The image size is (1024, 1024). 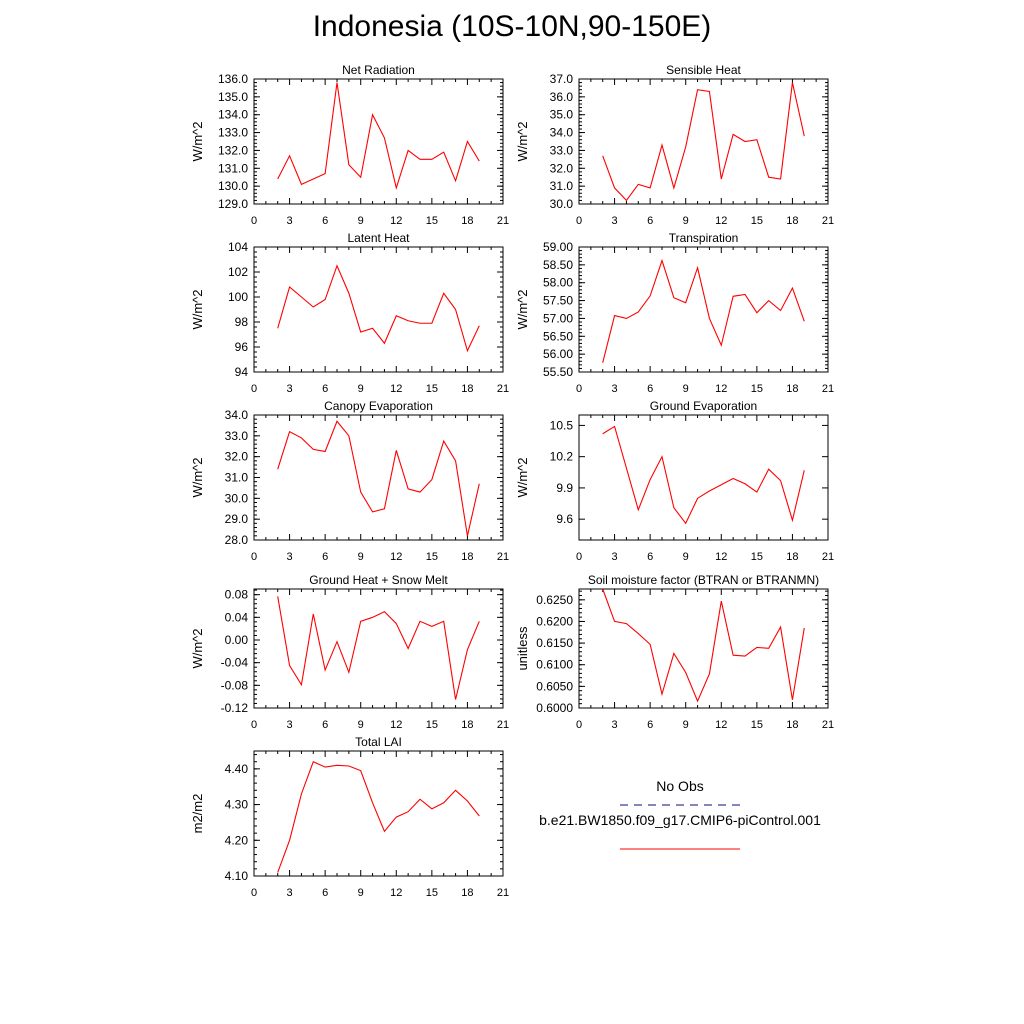 What do you see at coordinates (562, 457) in the screenshot?
I see `y-tick-label: 10.2` at bounding box center [562, 457].